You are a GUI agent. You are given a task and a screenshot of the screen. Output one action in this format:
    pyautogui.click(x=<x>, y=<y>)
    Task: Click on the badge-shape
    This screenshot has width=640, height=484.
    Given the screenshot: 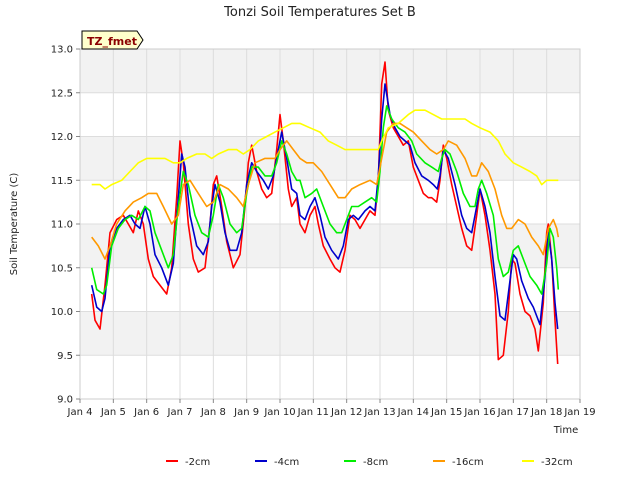 What is the action you would take?
    pyautogui.click(x=112, y=40)
    